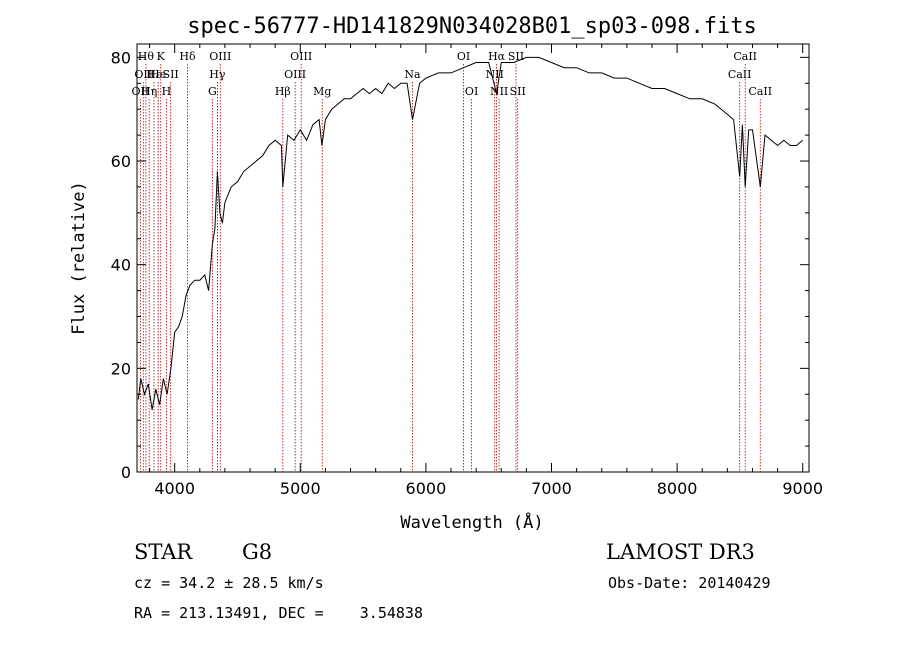  I want to click on object-class: STAR, so click(163, 552).